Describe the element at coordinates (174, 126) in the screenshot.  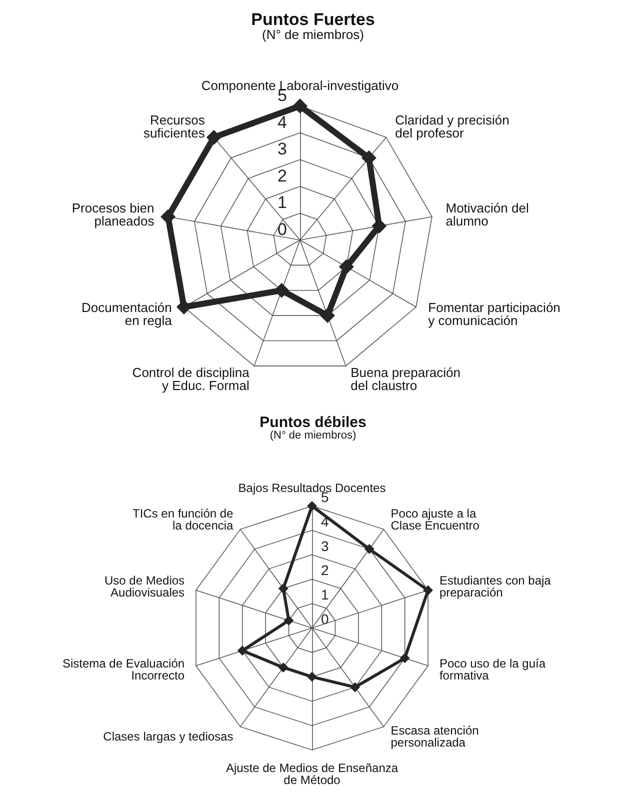
I see `spoke-label: Recursos suficientes` at that location.